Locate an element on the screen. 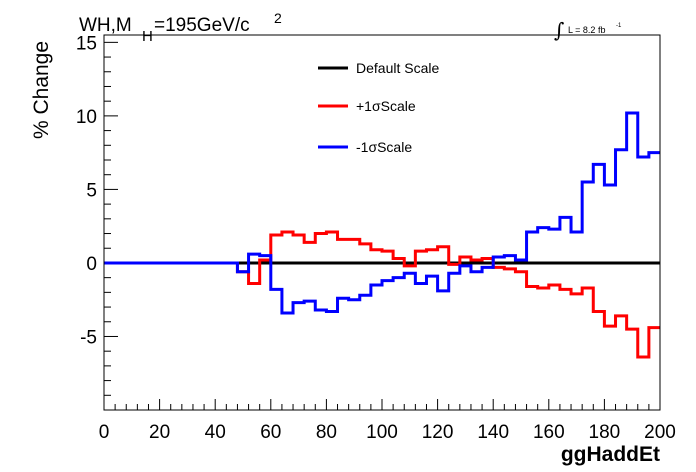 The width and height of the screenshot is (696, 472). chart-title-rest: =195GeV/c is located at coordinates (202, 25).